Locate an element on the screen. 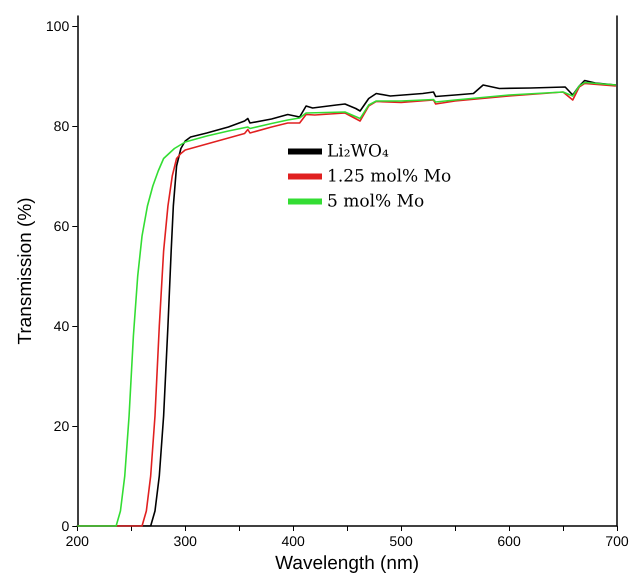 The height and width of the screenshot is (586, 640). y-tick-label: 0 is located at coordinates (65, 526).